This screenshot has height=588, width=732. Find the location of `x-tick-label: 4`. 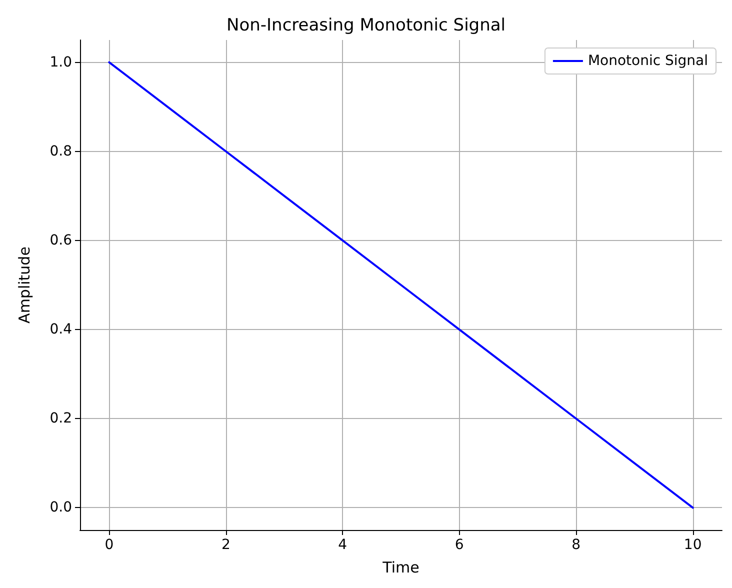

x-tick-label: 4 is located at coordinates (343, 545).